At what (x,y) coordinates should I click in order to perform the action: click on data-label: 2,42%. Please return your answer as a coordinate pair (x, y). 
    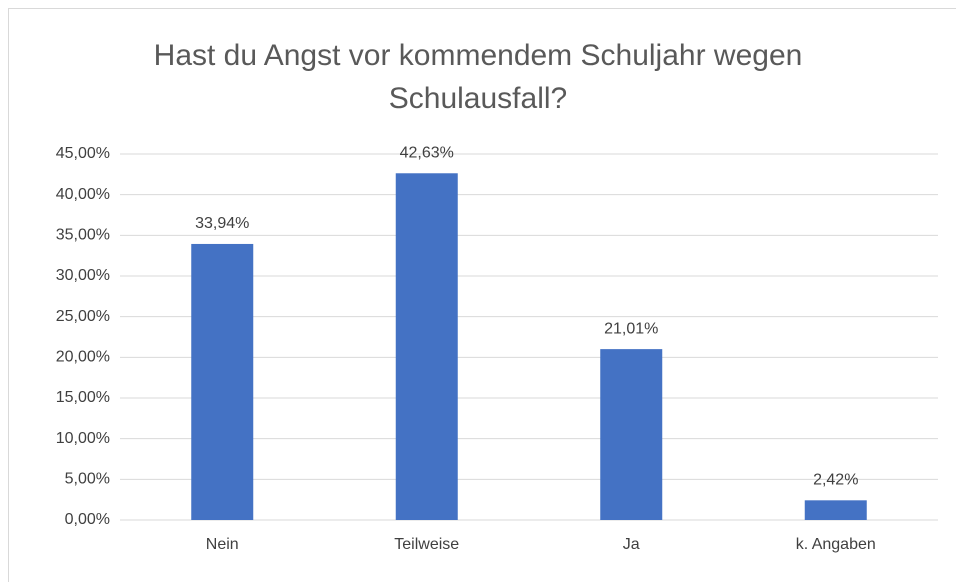
    Looking at the image, I should click on (835, 480).